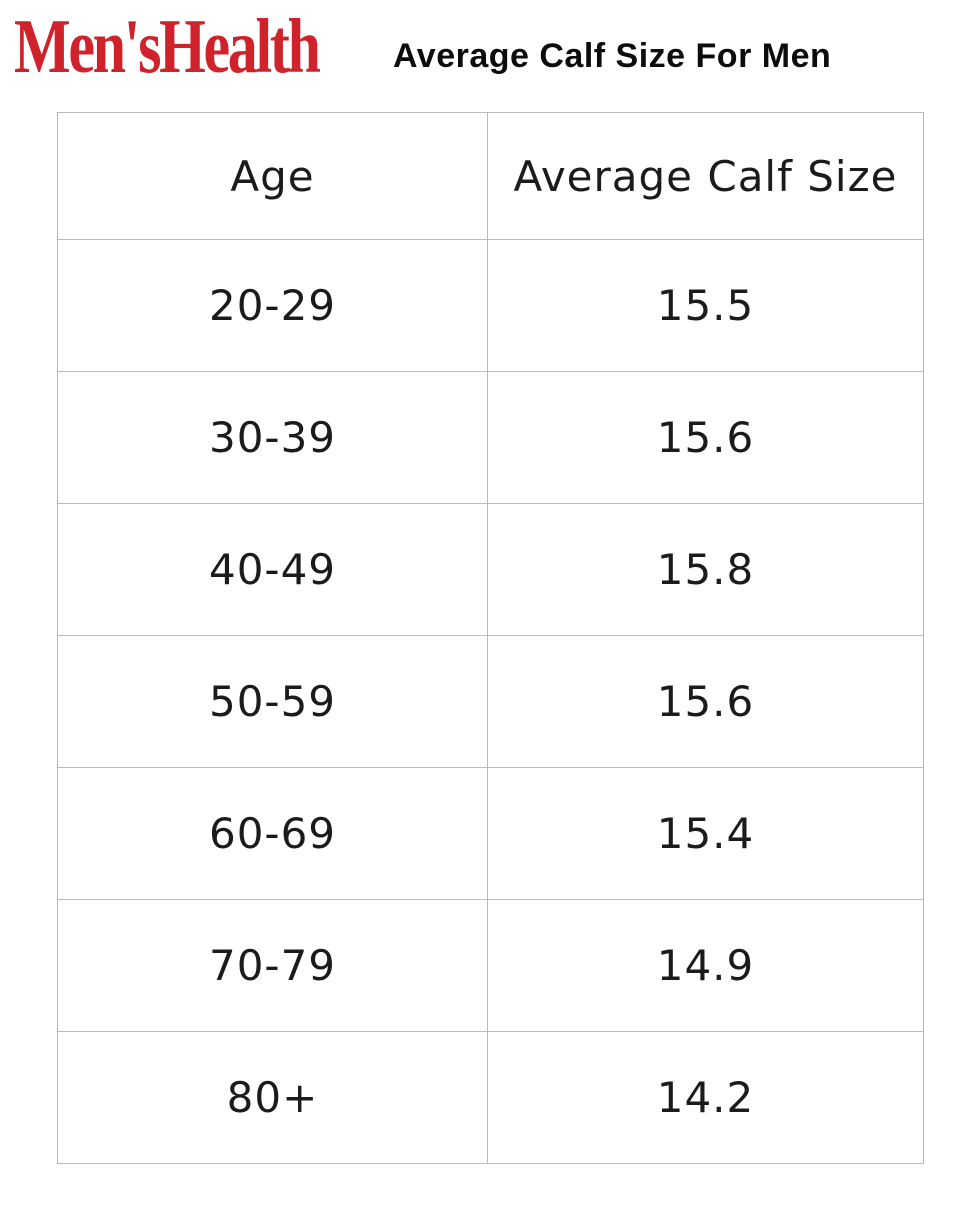 This screenshot has width=980, height=1225. Describe the element at coordinates (167, 46) in the screenshot. I see `menshealth-logo-text: Men'sHealth` at that location.